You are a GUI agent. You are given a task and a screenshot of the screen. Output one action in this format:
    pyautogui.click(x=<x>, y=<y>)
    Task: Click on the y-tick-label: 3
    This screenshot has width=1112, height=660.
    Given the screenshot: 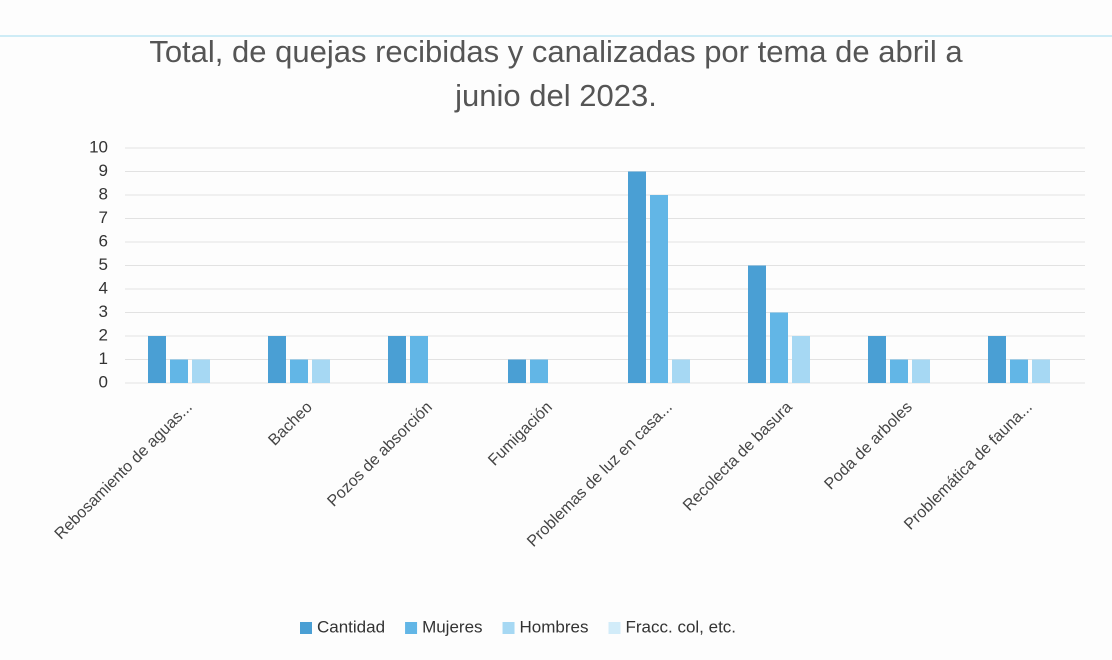 What is the action you would take?
    pyautogui.click(x=103, y=311)
    